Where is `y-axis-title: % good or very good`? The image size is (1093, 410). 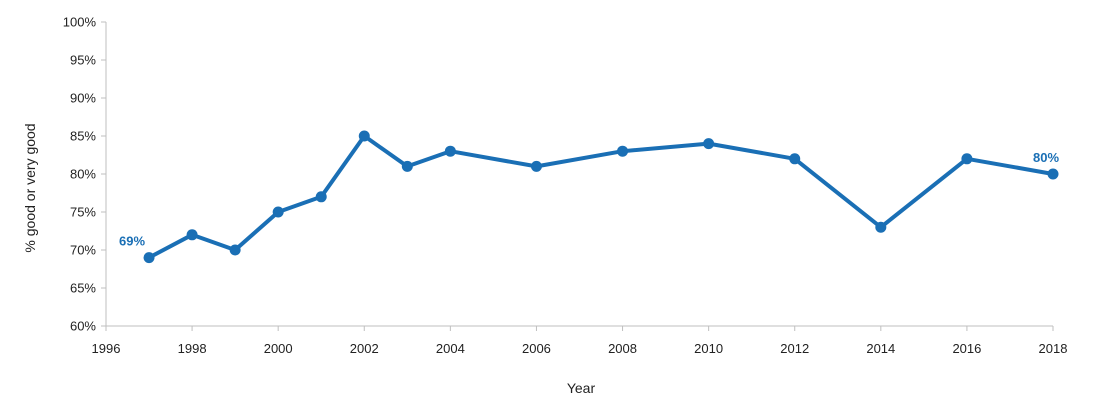
y-axis-title: % good or very good is located at coordinates (30, 187).